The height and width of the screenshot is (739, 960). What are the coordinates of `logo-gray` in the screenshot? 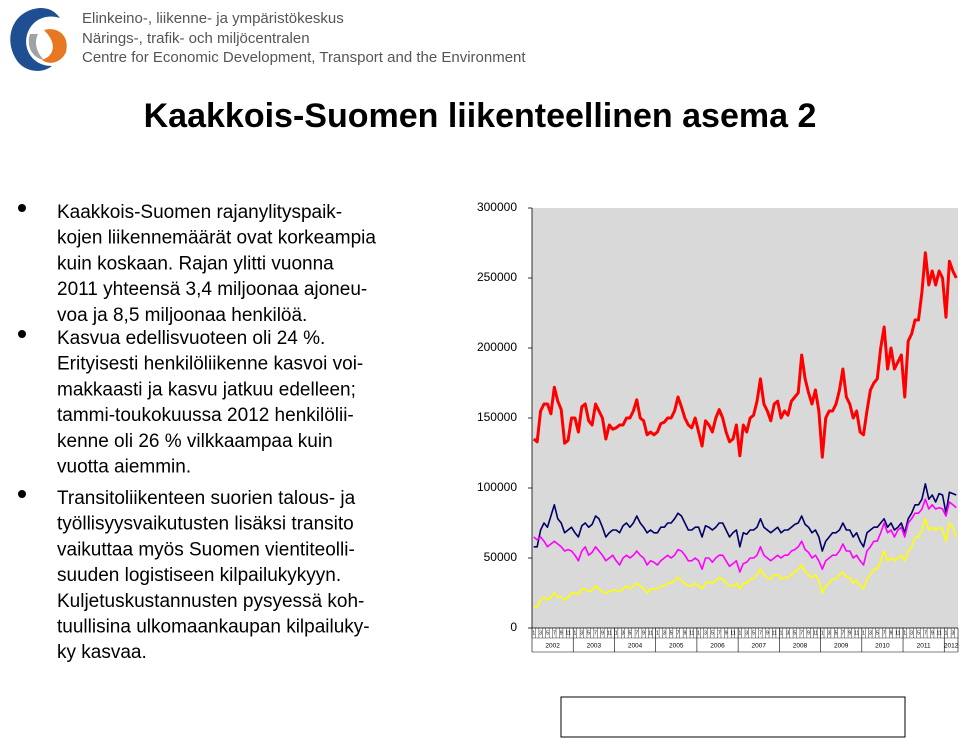 It's located at (36, 47).